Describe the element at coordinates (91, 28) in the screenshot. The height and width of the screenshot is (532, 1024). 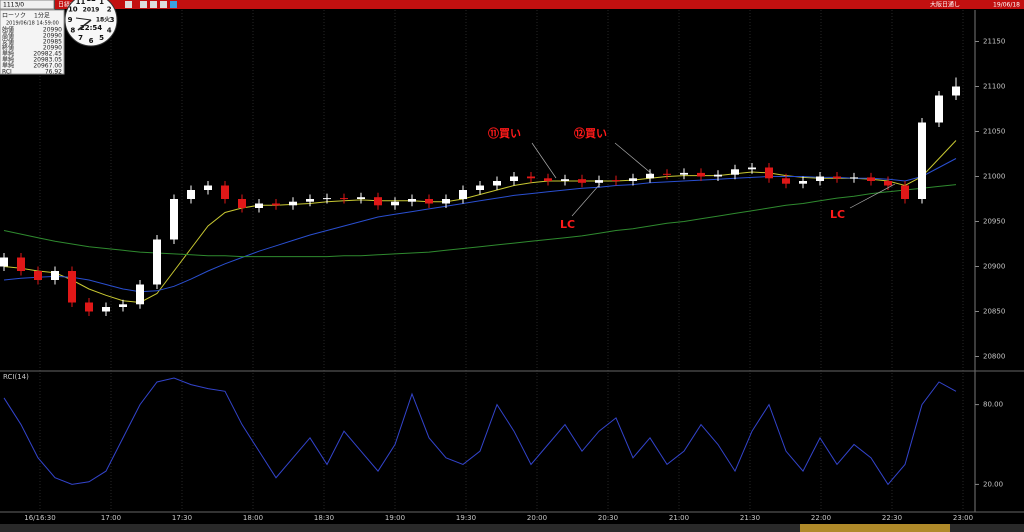
I see `clock-time: 22:54` at that location.